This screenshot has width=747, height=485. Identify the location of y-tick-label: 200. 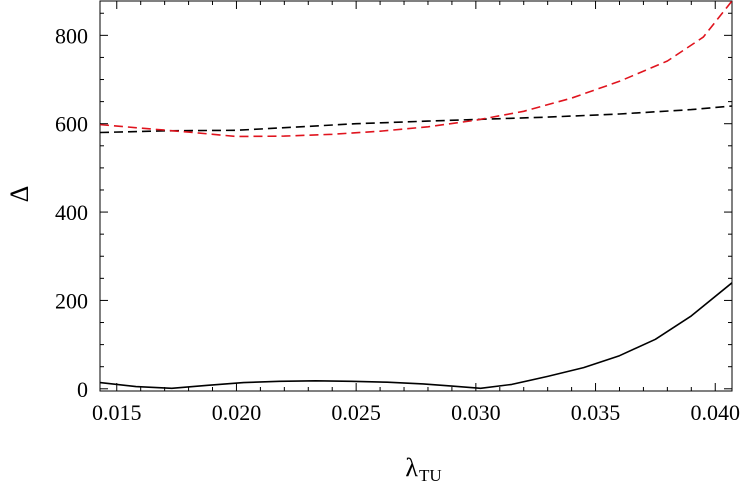
(71, 300).